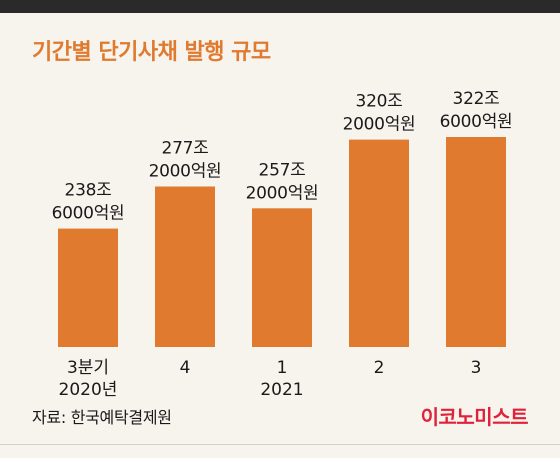 This screenshot has width=560, height=458. I want to click on x-tick-label-3-0: 2, so click(379, 368).